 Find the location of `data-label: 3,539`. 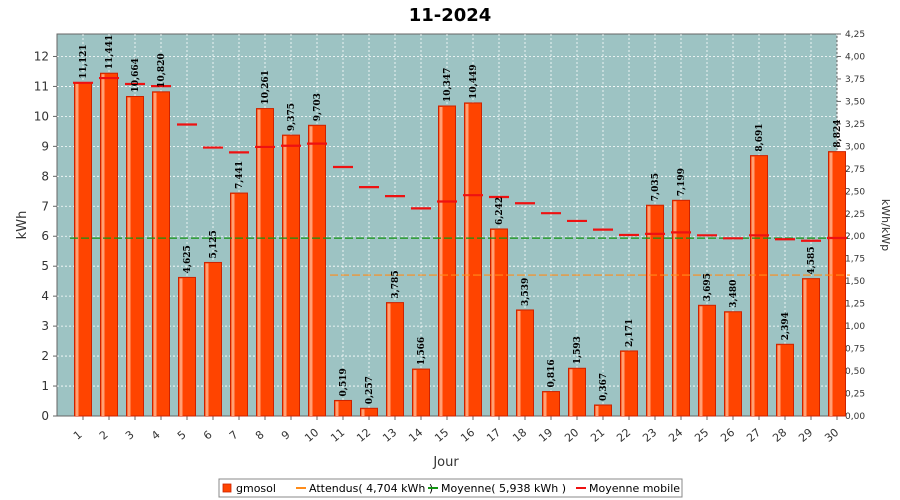

data-label: 3,539 is located at coordinates (526, 292).